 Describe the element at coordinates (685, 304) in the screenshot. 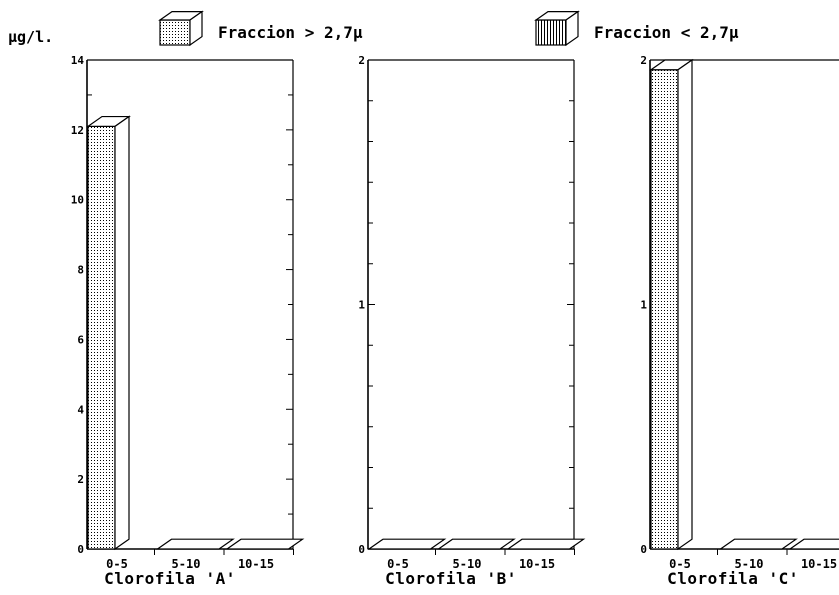

I see `bar-3-0-5-side` at that location.